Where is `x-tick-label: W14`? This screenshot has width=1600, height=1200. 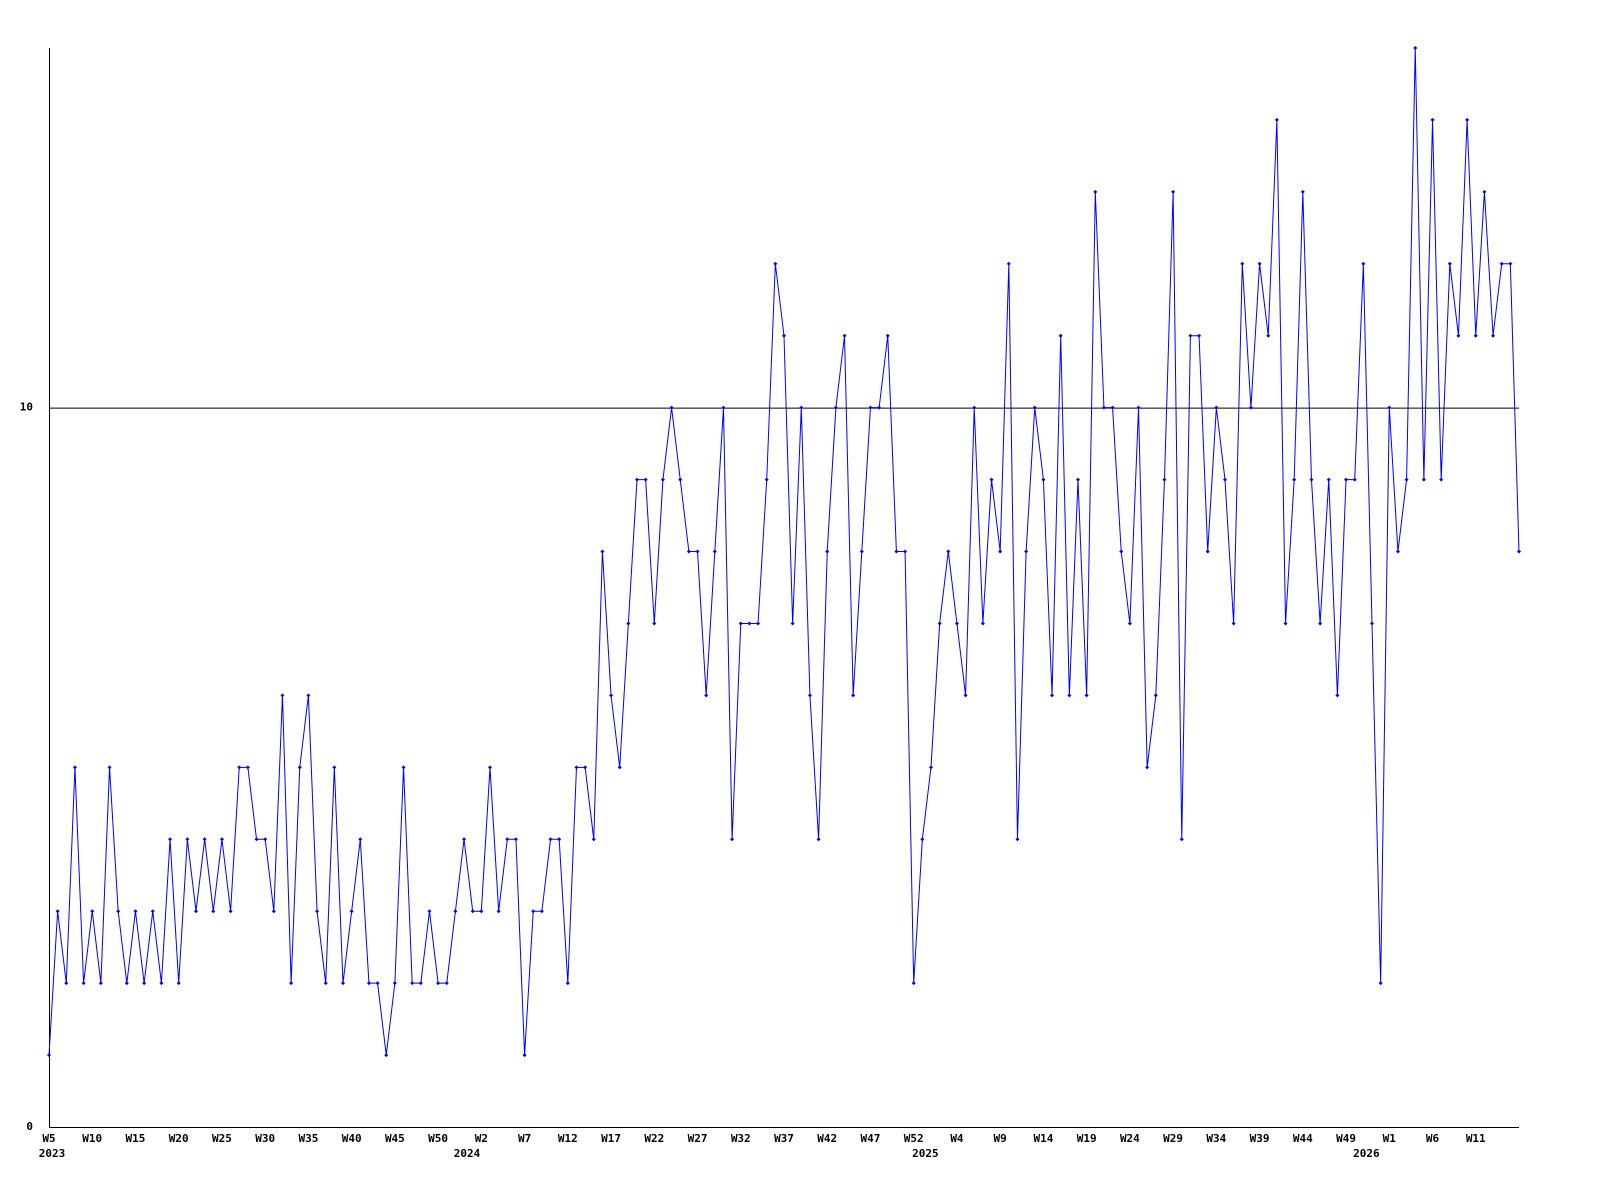
x-tick-label: W14 is located at coordinates (1043, 1138).